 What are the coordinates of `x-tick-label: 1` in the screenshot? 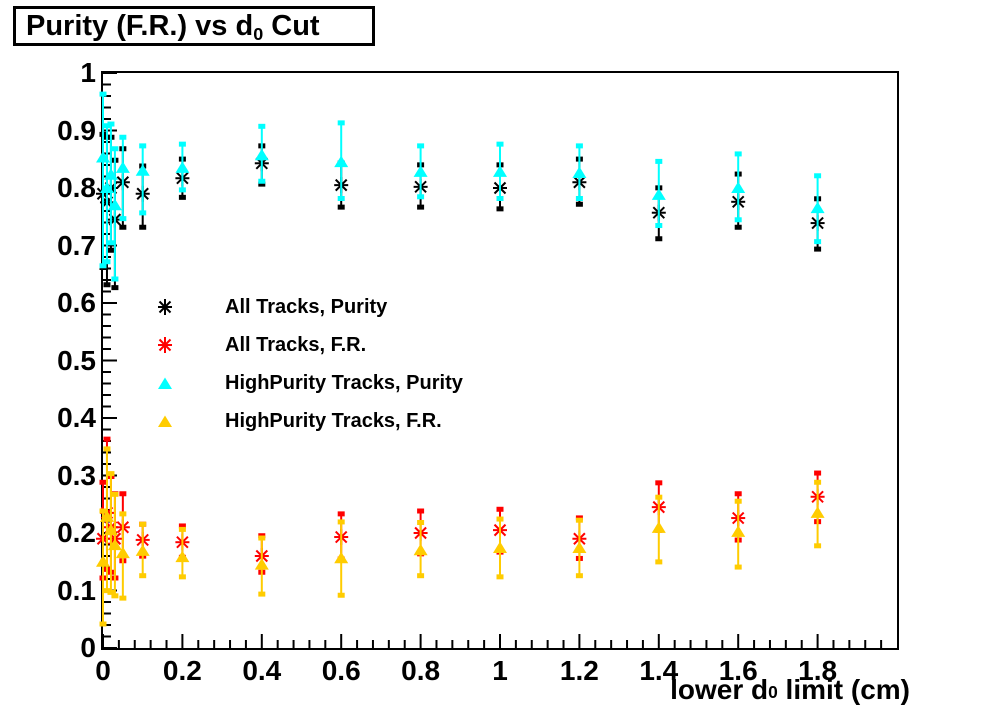 It's located at (500, 670).